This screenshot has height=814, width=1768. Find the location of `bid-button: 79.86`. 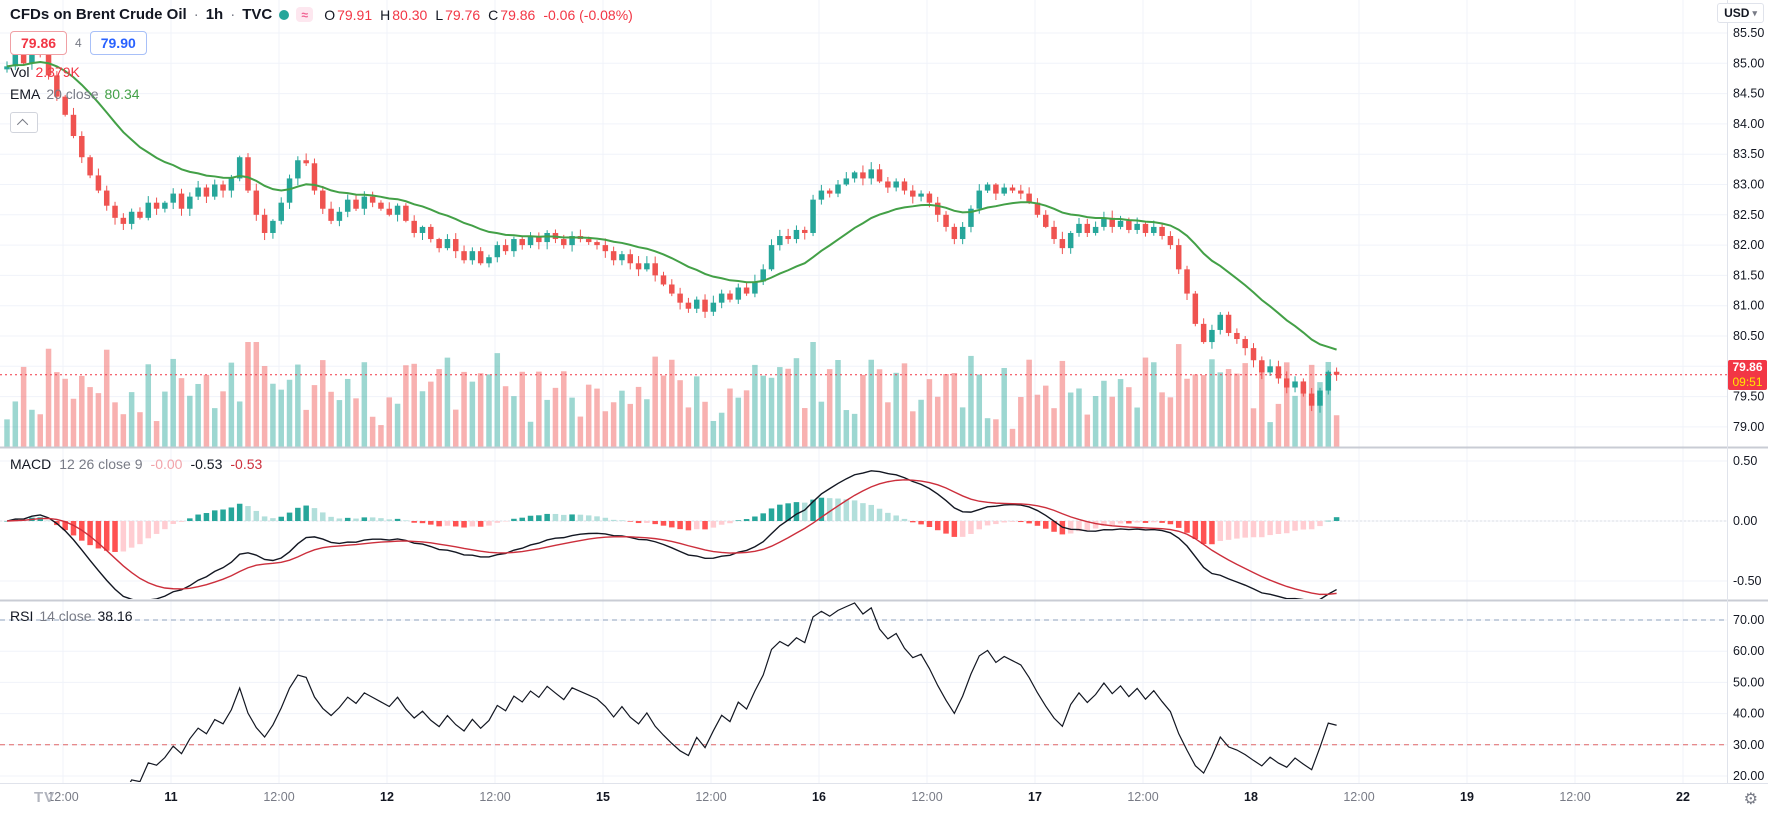

bid-button: 79.86 is located at coordinates (39, 43).